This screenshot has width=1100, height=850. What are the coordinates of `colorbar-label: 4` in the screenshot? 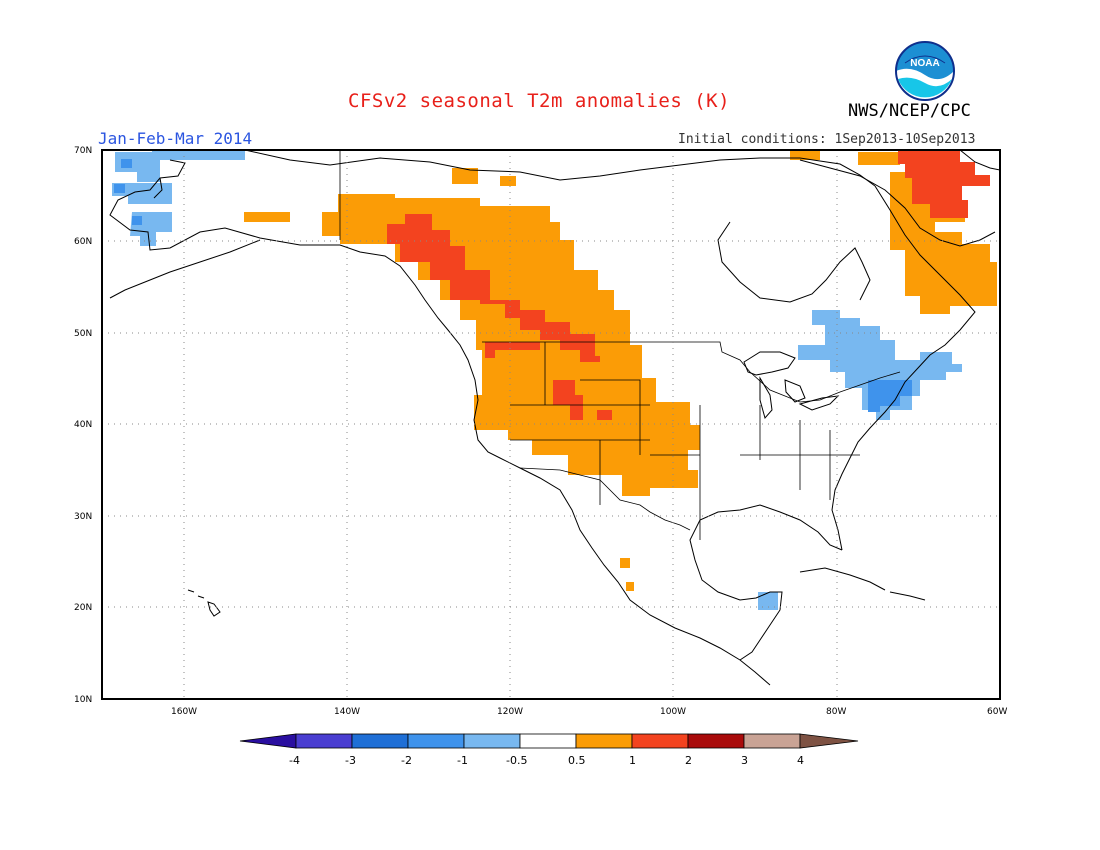 It's located at (800, 760).